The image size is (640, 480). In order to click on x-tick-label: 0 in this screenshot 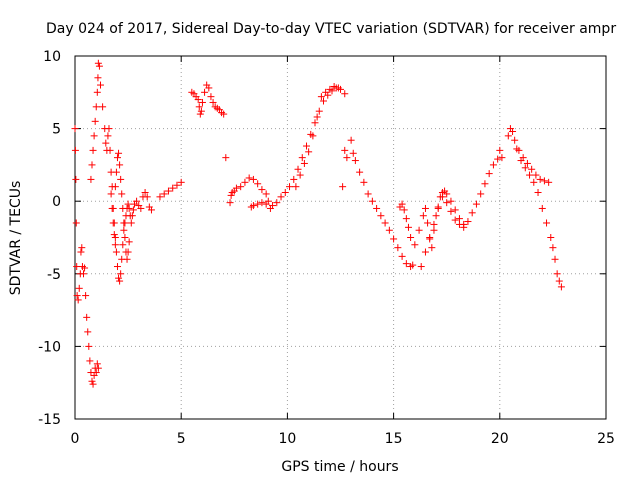, I will do `click(75, 439)`.